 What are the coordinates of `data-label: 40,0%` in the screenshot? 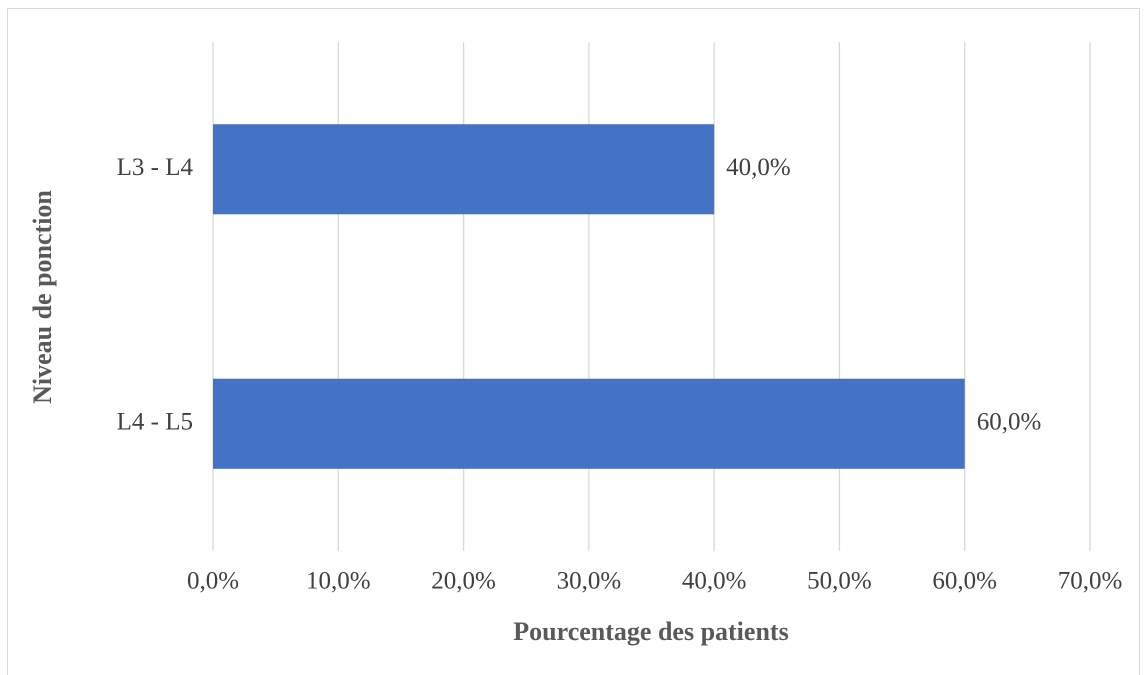 It's located at (758, 167).